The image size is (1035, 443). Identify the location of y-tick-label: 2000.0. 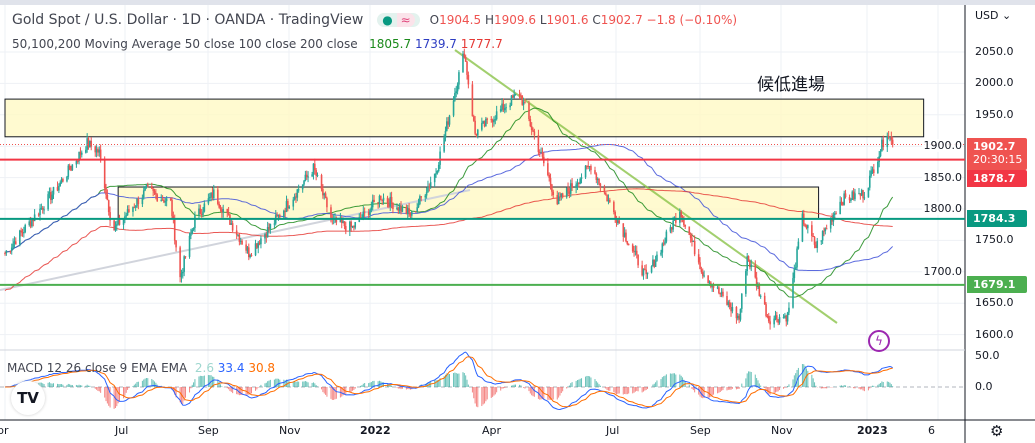
(994, 83).